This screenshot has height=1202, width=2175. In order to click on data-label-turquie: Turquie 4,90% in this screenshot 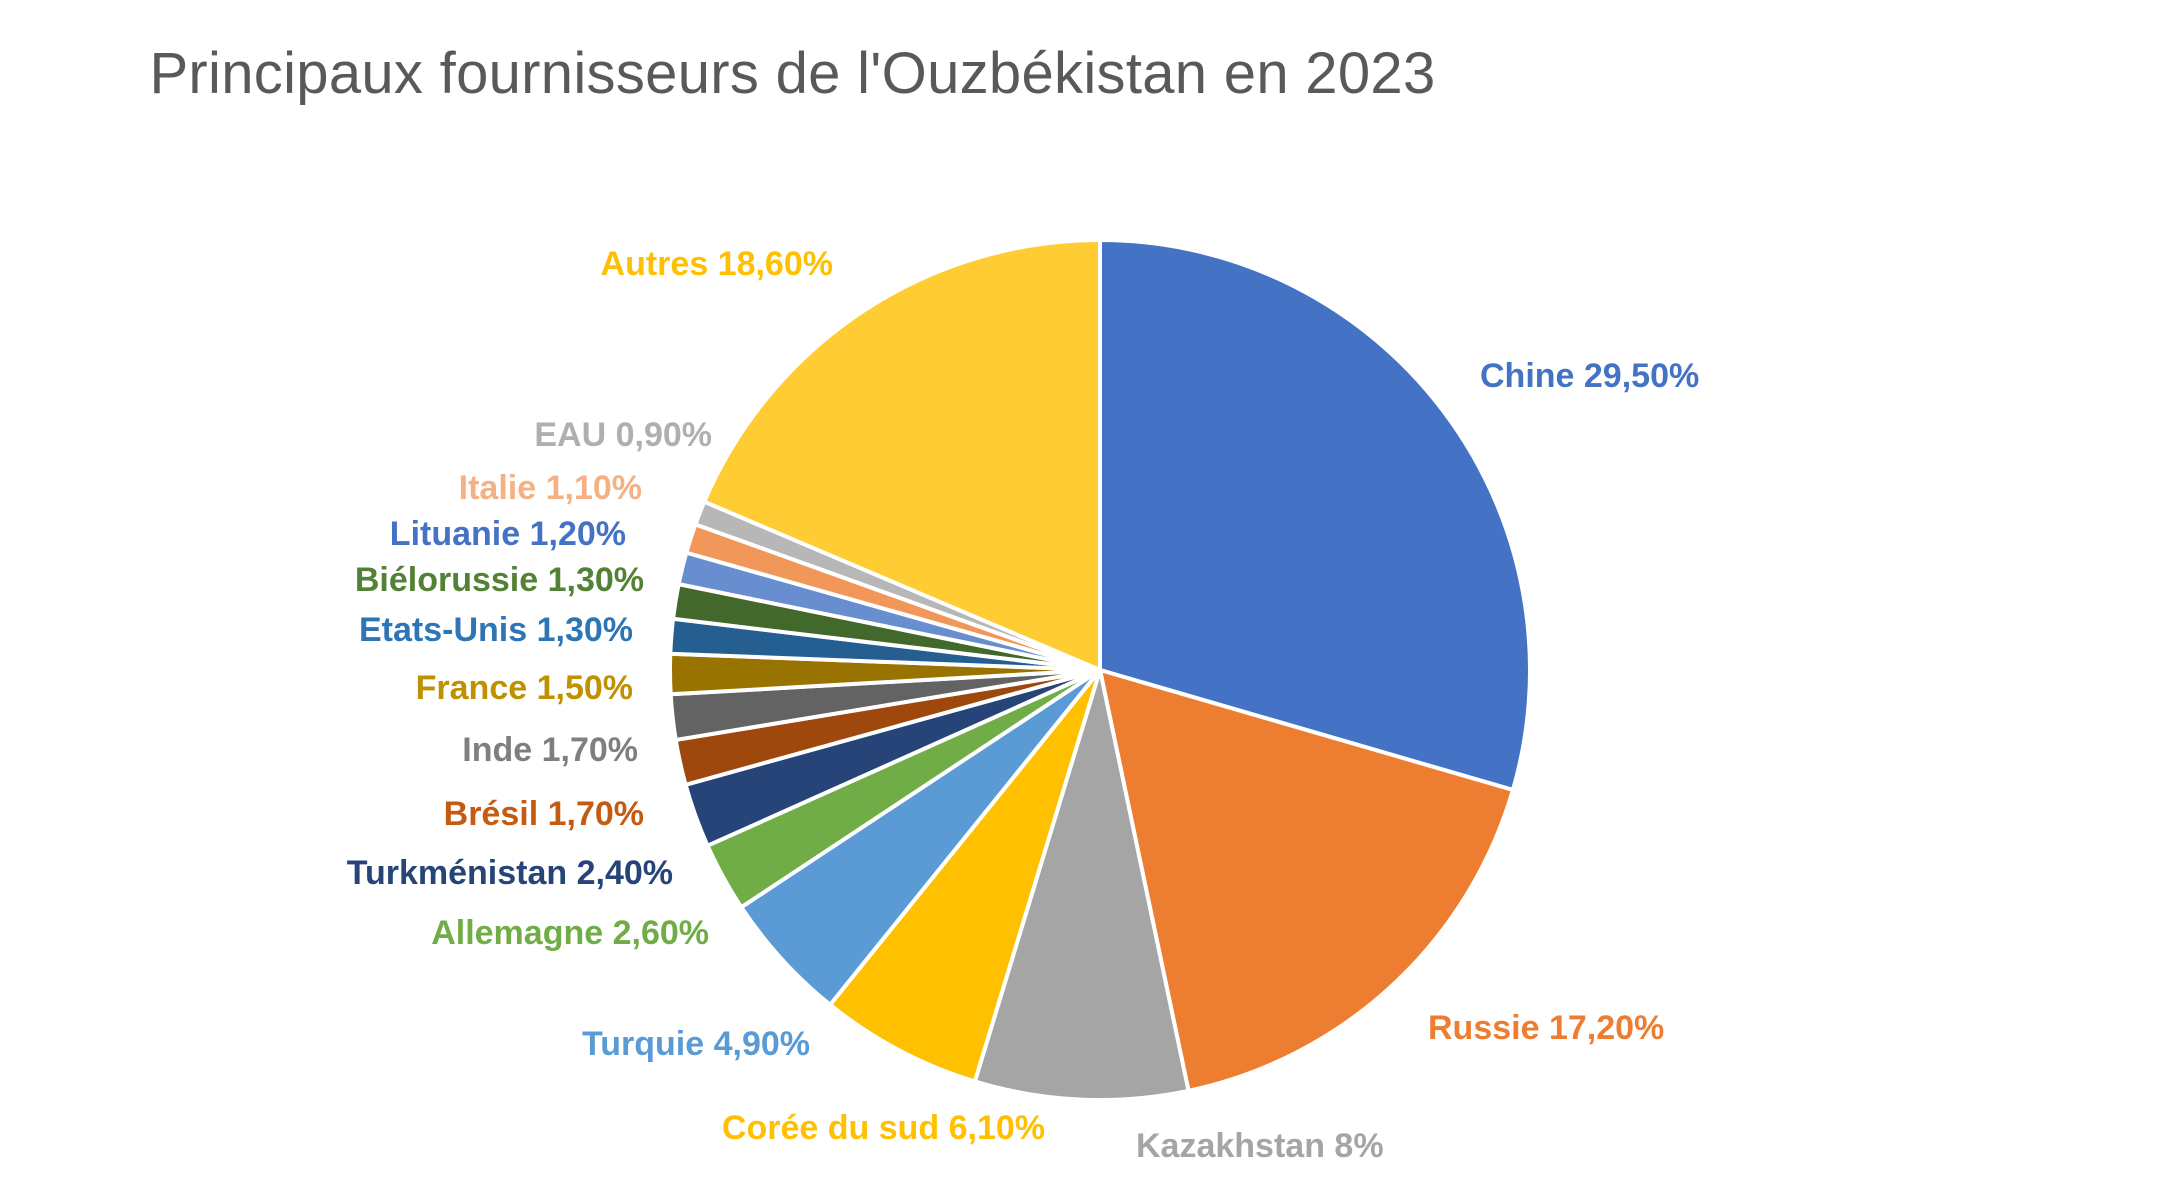, I will do `click(696, 1044)`.